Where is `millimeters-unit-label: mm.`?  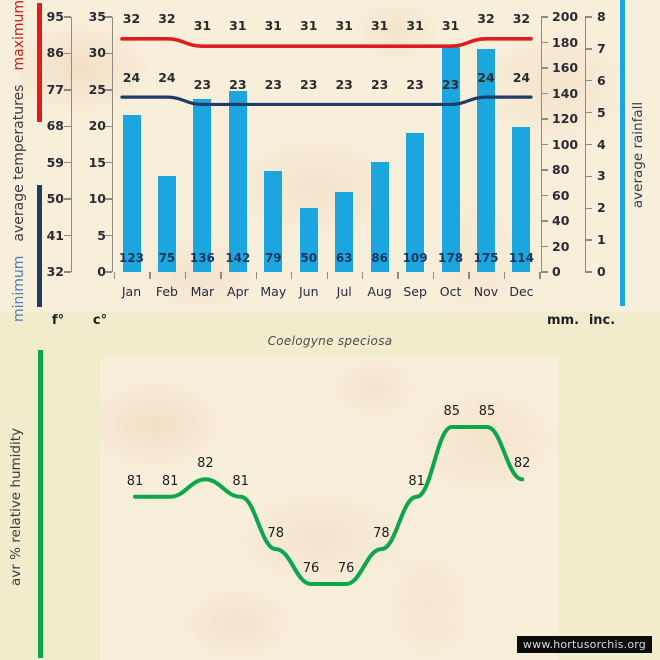 millimeters-unit-label: mm. is located at coordinates (563, 320).